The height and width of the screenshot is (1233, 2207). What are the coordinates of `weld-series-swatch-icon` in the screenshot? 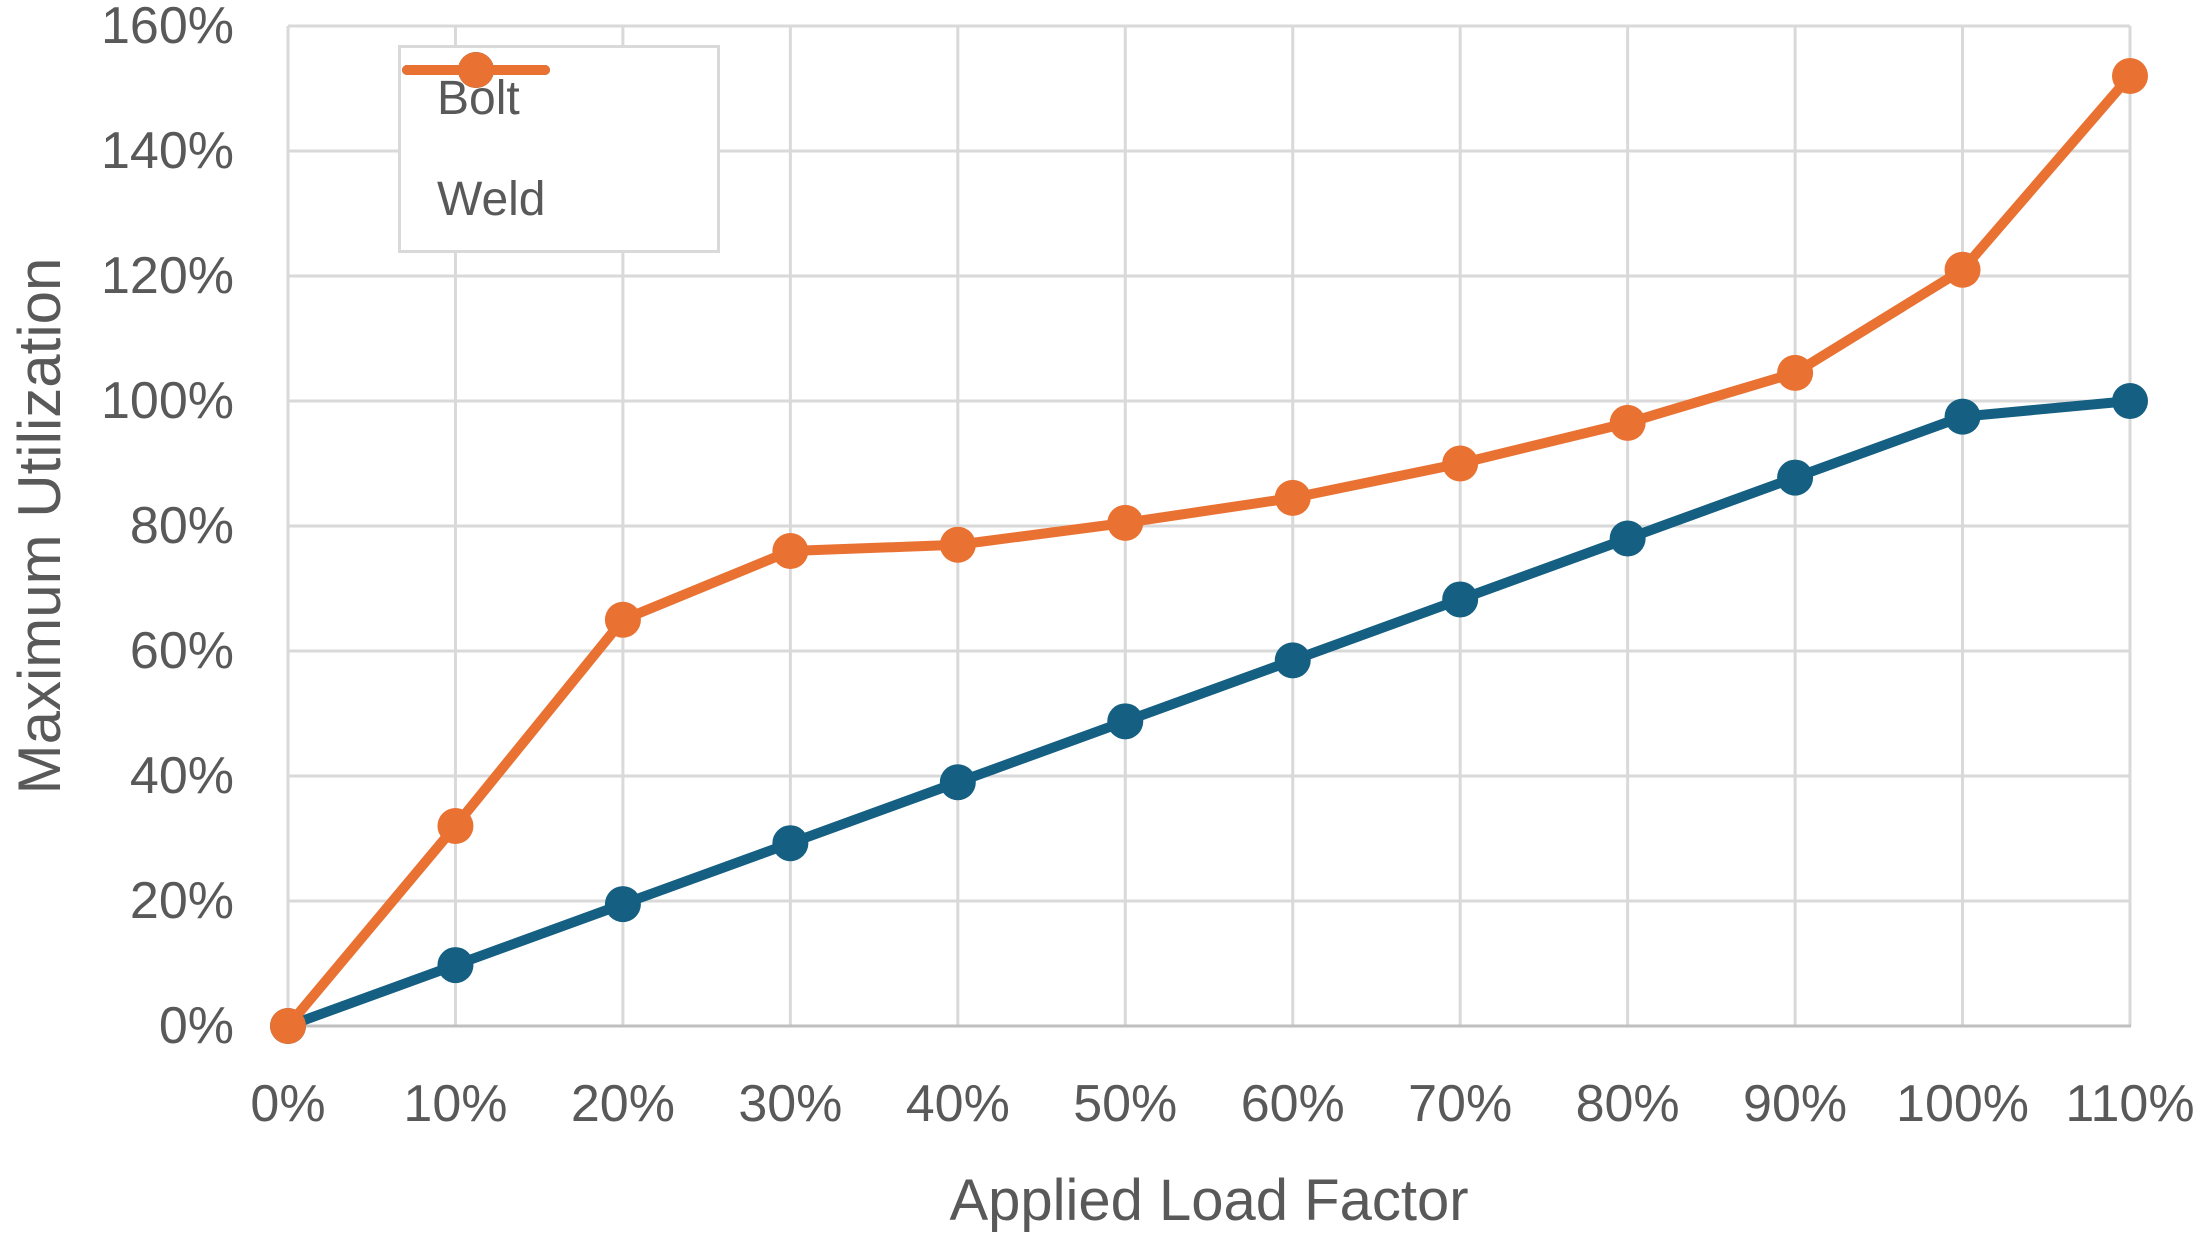 It's located at (476, 70).